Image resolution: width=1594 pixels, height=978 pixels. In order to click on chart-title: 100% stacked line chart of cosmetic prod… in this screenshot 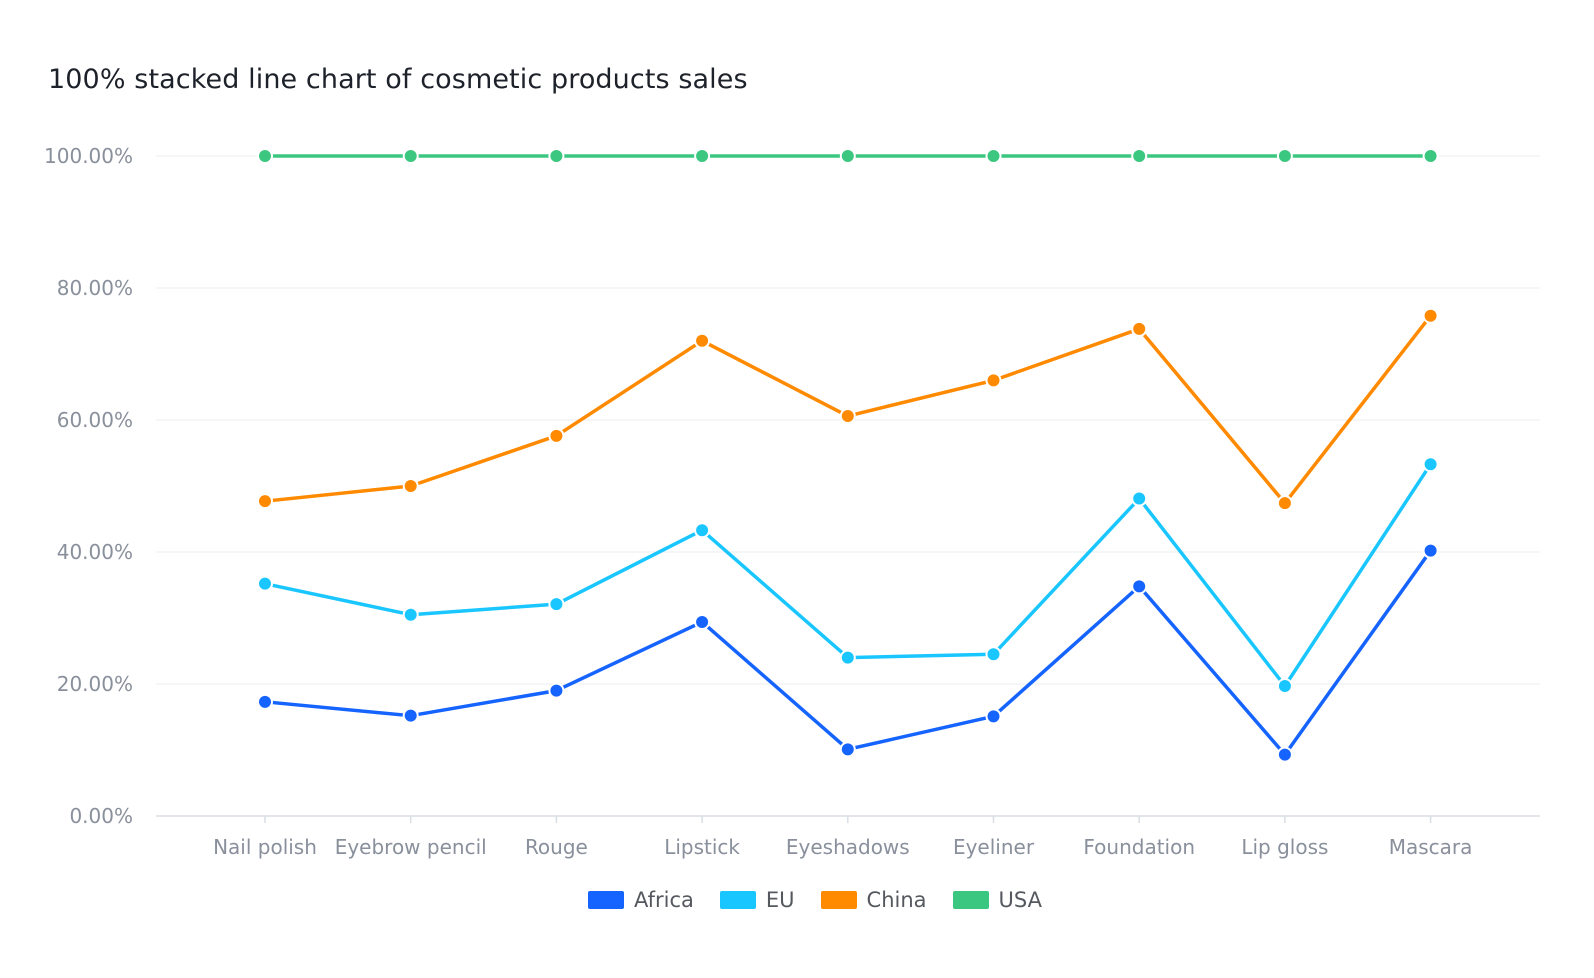, I will do `click(398, 79)`.